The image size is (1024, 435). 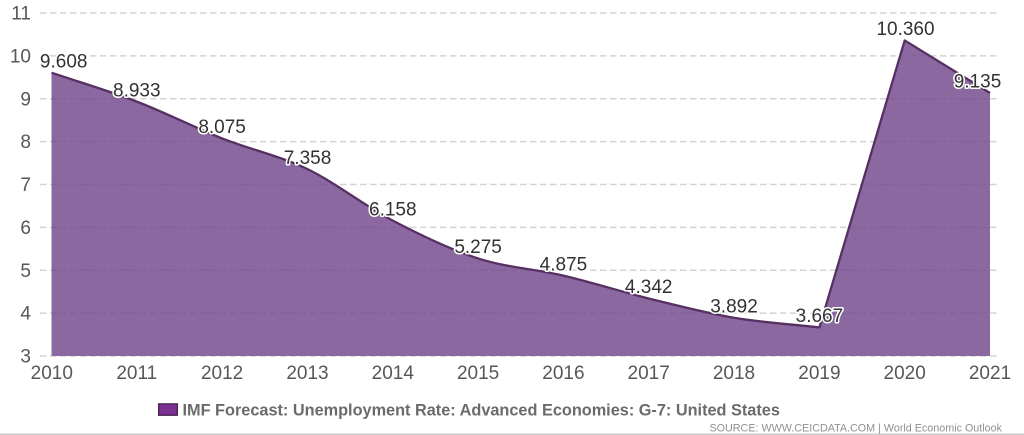 What do you see at coordinates (222, 127) in the screenshot?
I see `svg-text: 8.075` at bounding box center [222, 127].